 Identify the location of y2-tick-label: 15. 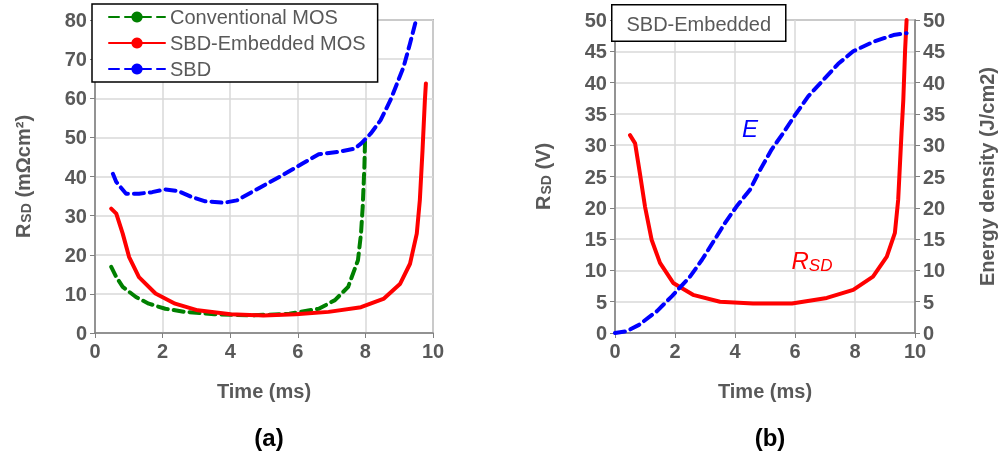
(934, 239).